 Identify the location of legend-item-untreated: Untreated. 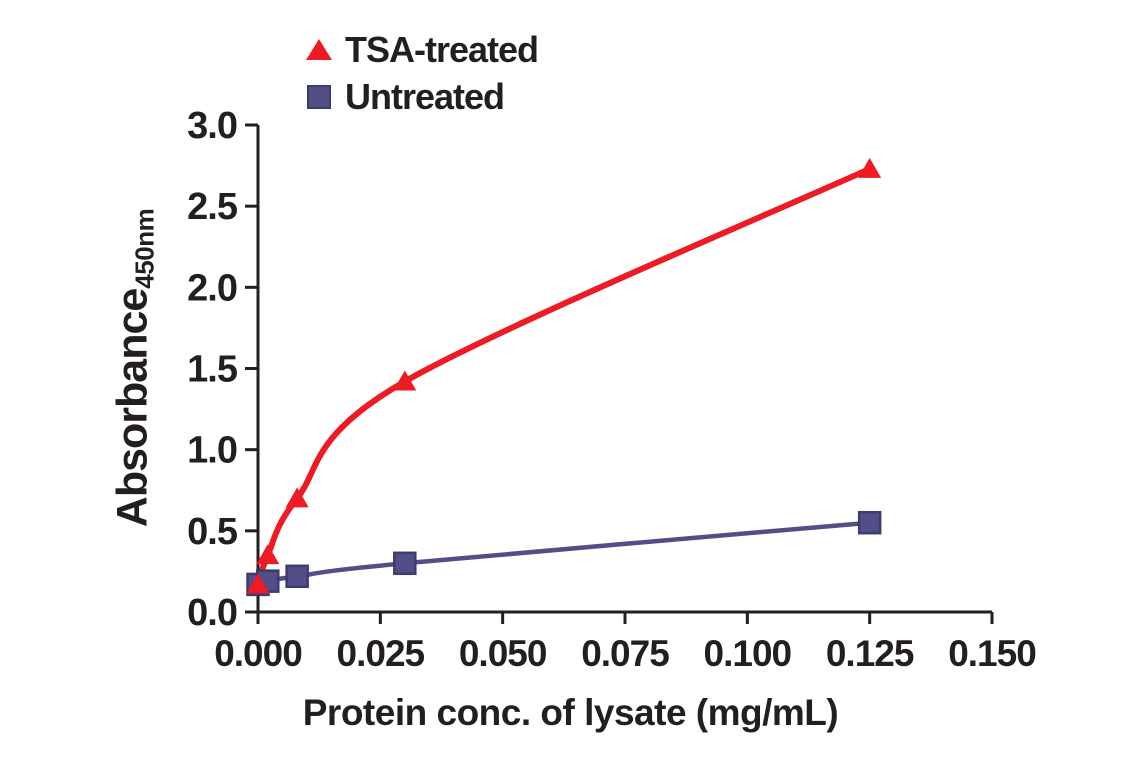
(421, 96).